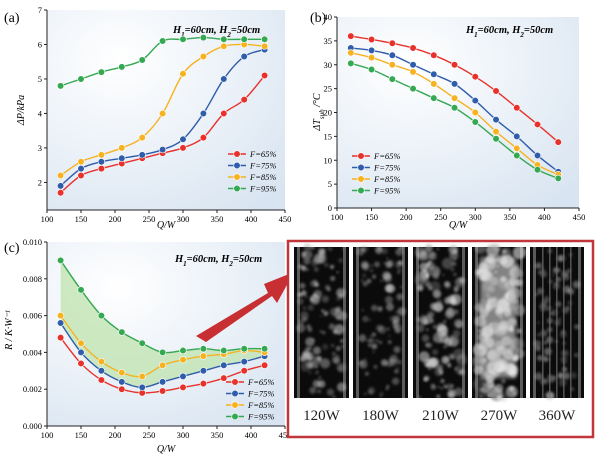 Image resolution: width=600 pixels, height=461 pixels. Describe the element at coordinates (33, 352) in the screenshot. I see `y-tick-label: 0.004` at that location.